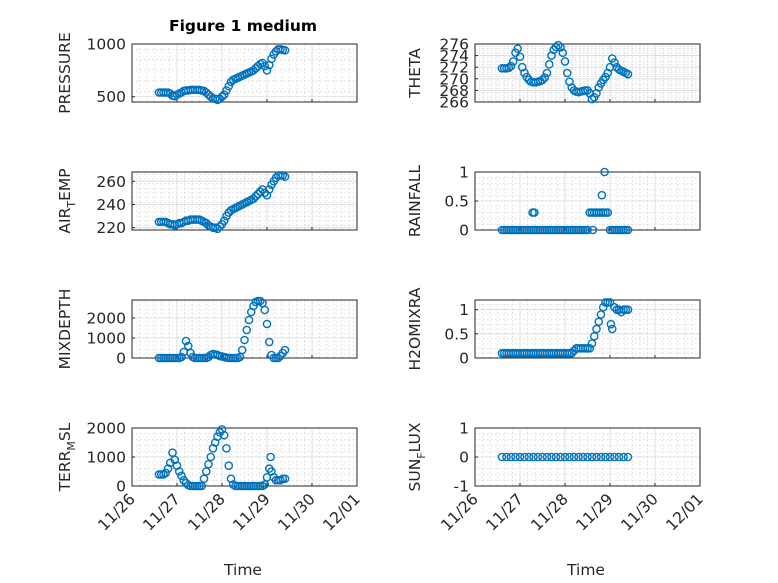  Describe the element at coordinates (243, 26) in the screenshot. I see `figure-title: Figure 1 medium` at that location.